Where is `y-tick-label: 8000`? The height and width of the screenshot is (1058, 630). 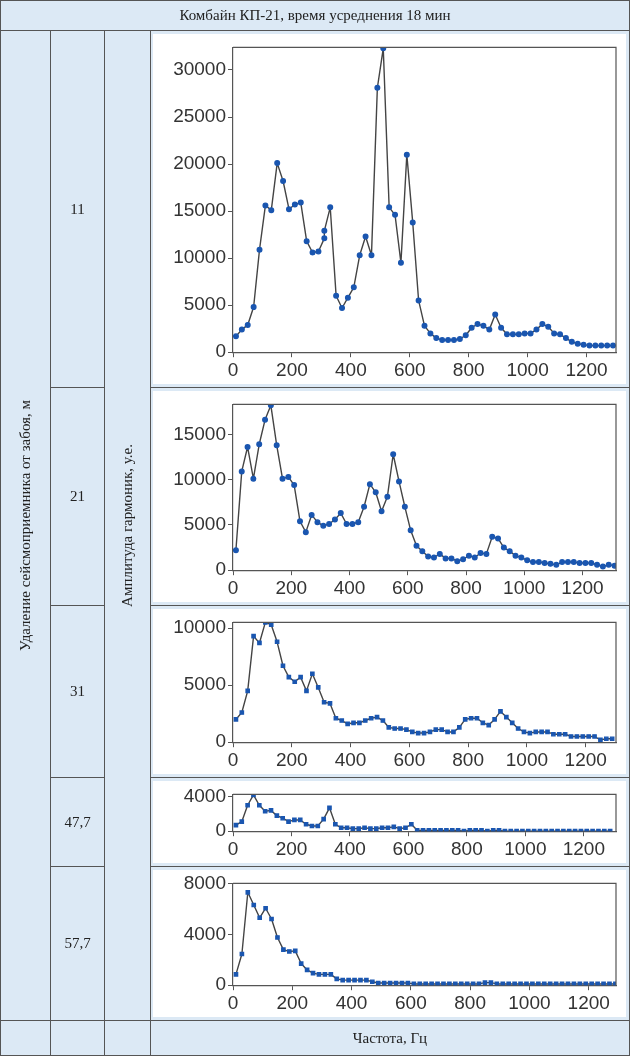
y-tick-label: 8000 is located at coordinates (204, 882).